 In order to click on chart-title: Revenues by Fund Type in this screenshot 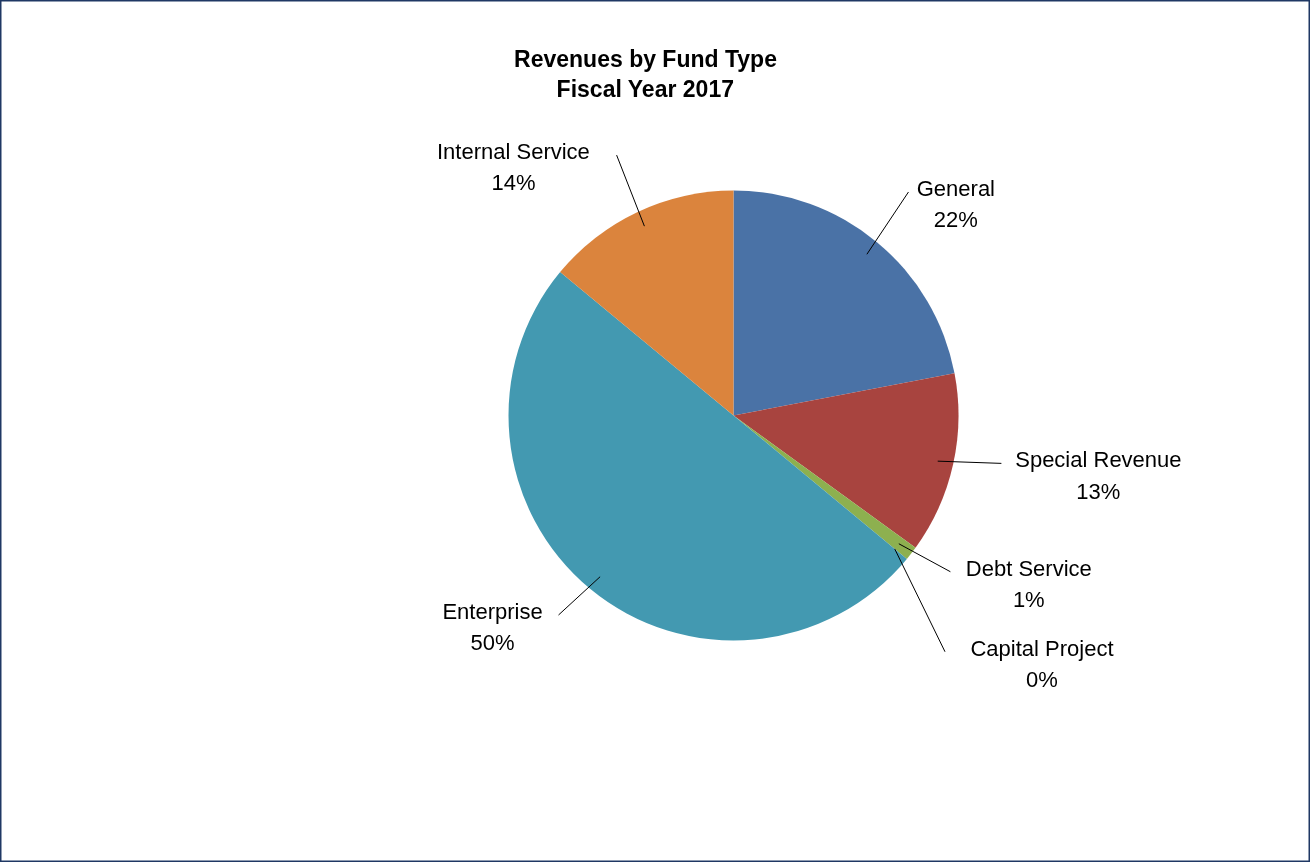, I will do `click(645, 58)`.